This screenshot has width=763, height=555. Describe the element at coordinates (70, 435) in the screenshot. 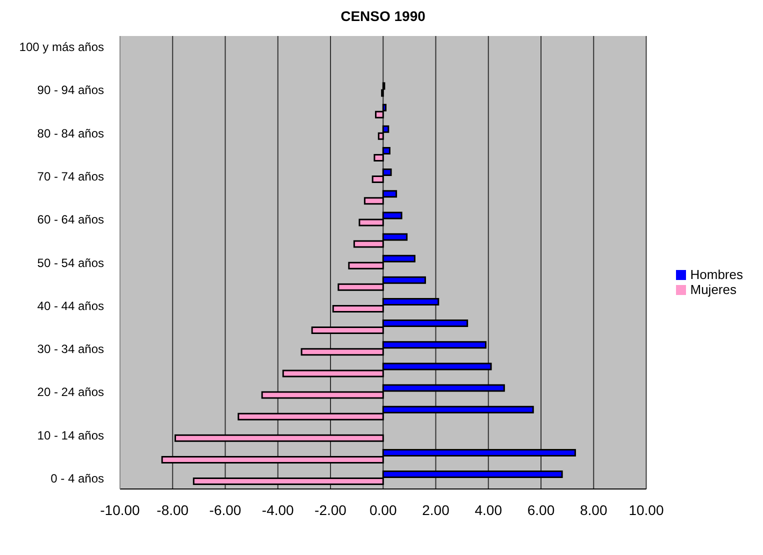

I see `y-tick-label: 10 - 14 años` at that location.